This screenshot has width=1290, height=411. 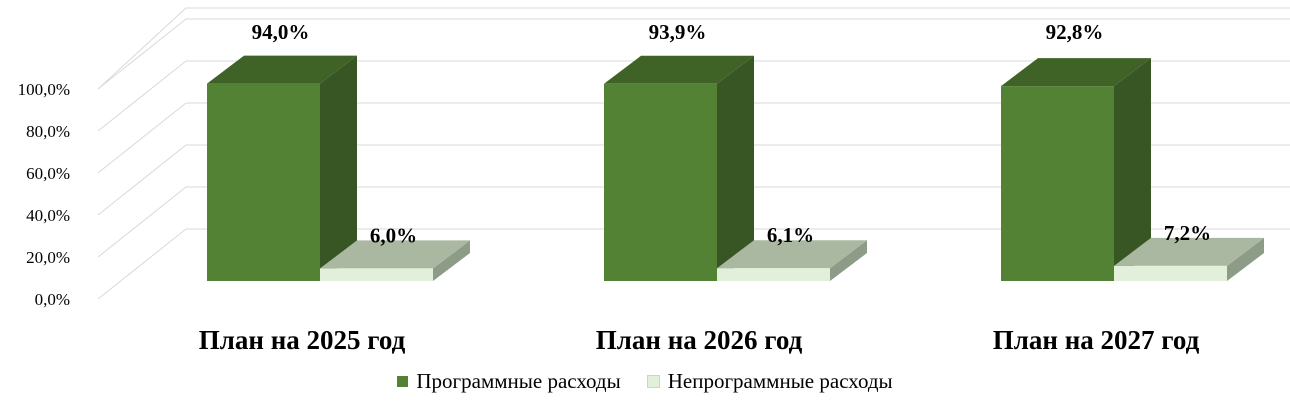 I want to click on legend-label-nonprogram: Непрограммные расходы, so click(x=780, y=381).